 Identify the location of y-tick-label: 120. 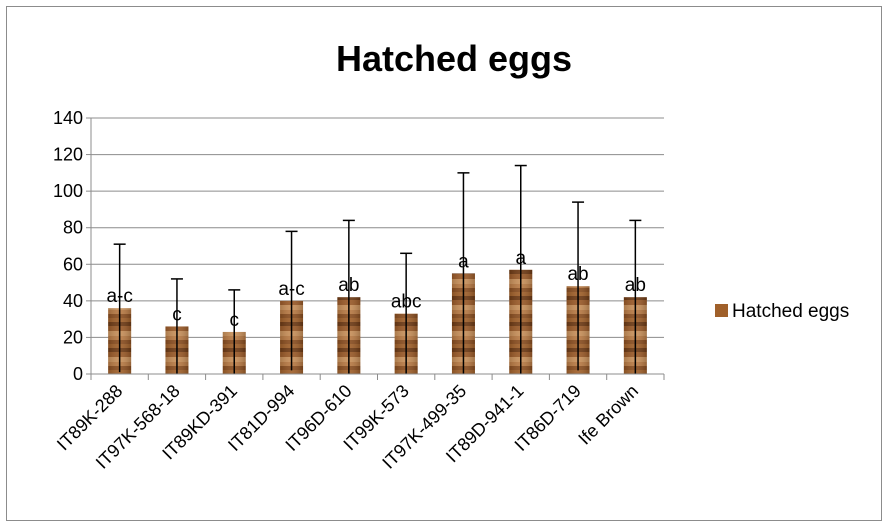
(68, 155).